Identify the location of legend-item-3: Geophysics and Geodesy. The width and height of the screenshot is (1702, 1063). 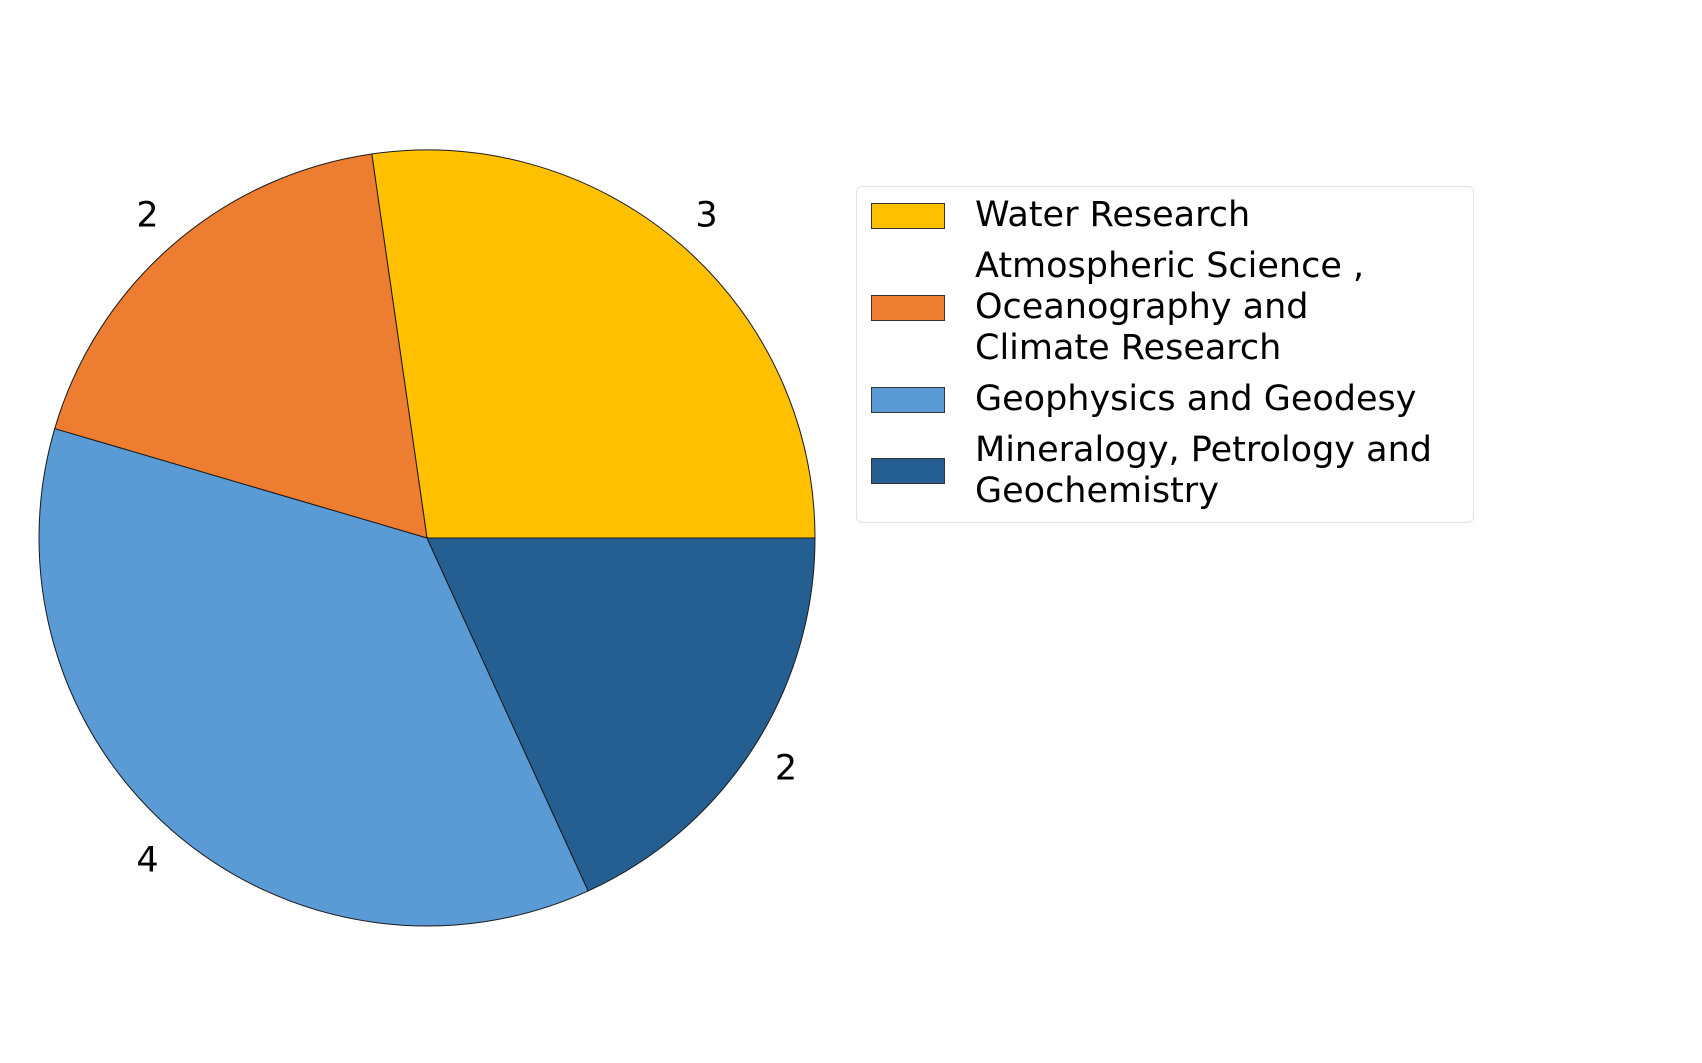
(1167, 399).